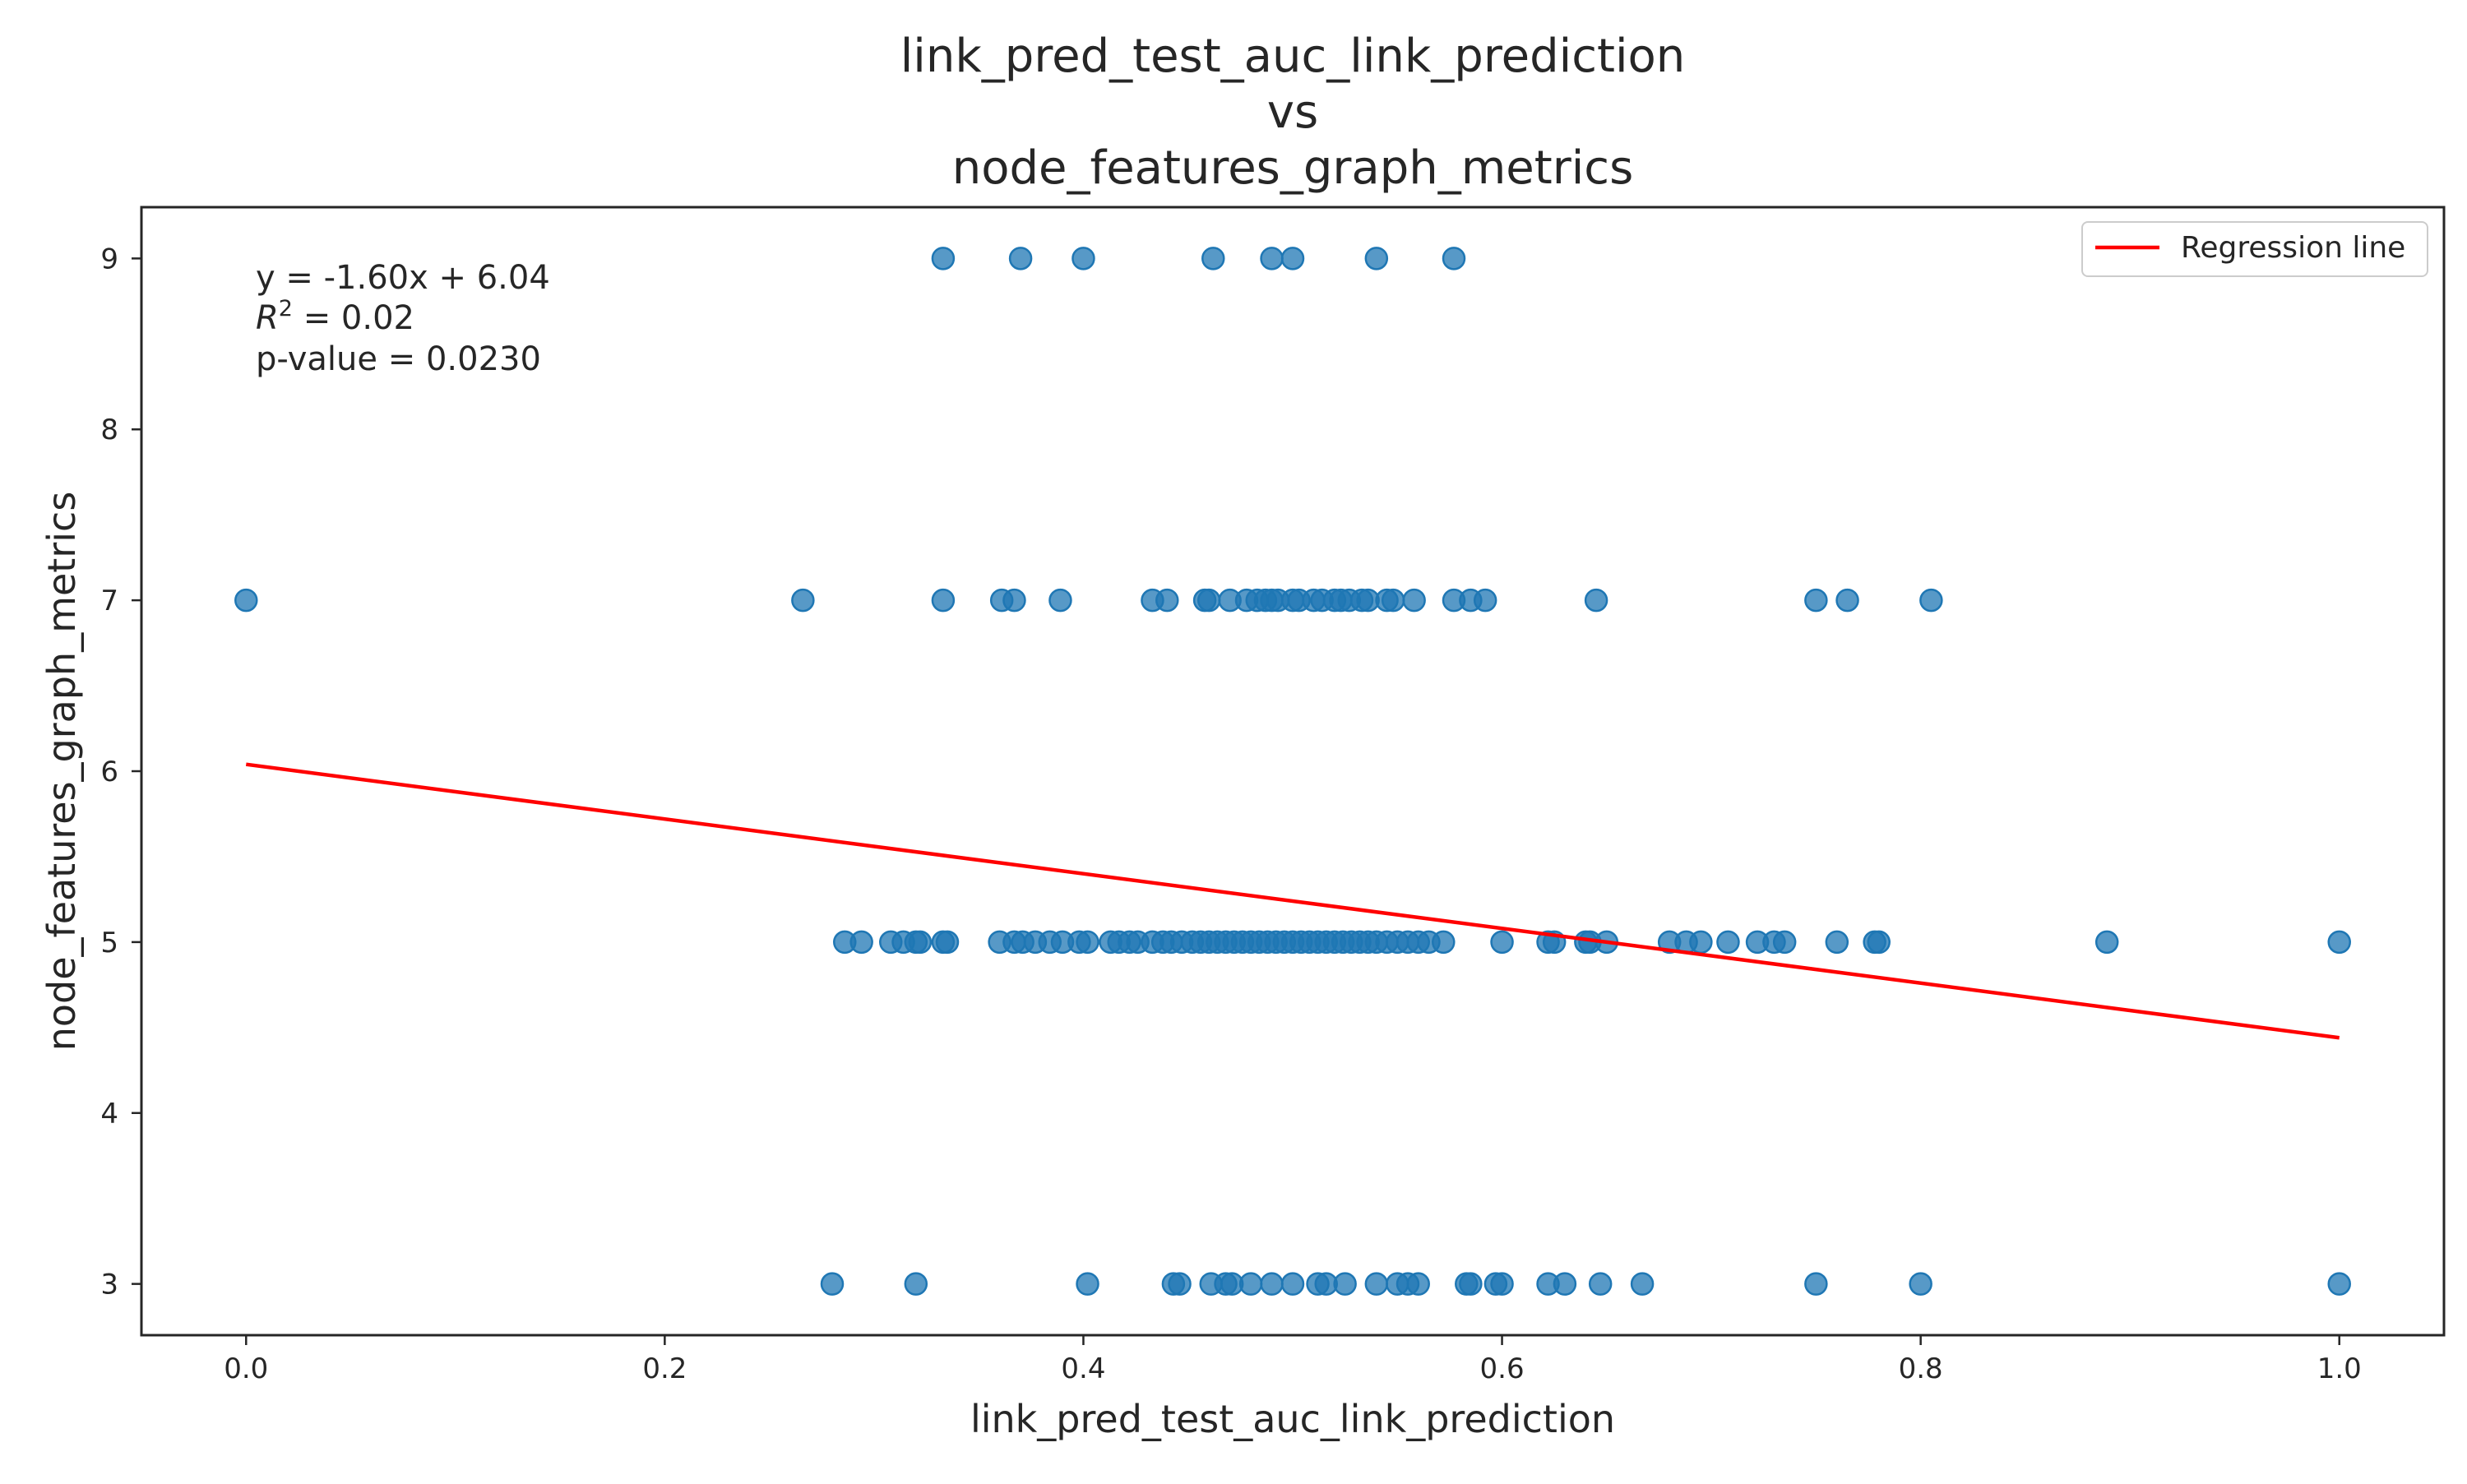 The width and height of the screenshot is (2467, 1484). What do you see at coordinates (1293, 1360) in the screenshot?
I see `x-axis-ticks: 0.0 0.2 0.4 0.6 0.8 1.0` at bounding box center [1293, 1360].